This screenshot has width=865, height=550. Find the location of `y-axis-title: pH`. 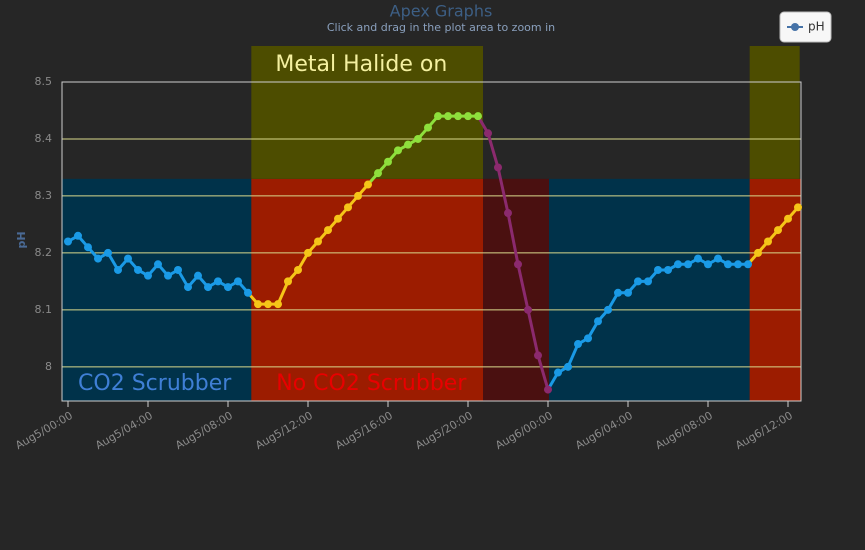

y-axis-title: pH is located at coordinates (21, 239).